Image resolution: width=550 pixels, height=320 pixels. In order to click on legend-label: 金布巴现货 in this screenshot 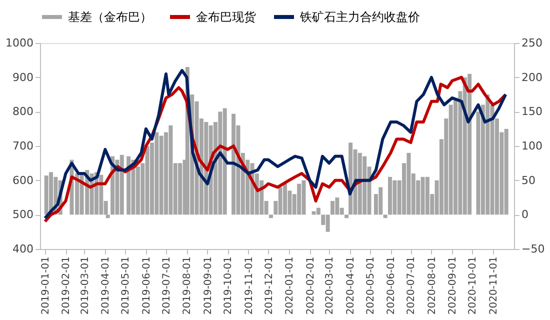, I will do `click(226, 17)`.